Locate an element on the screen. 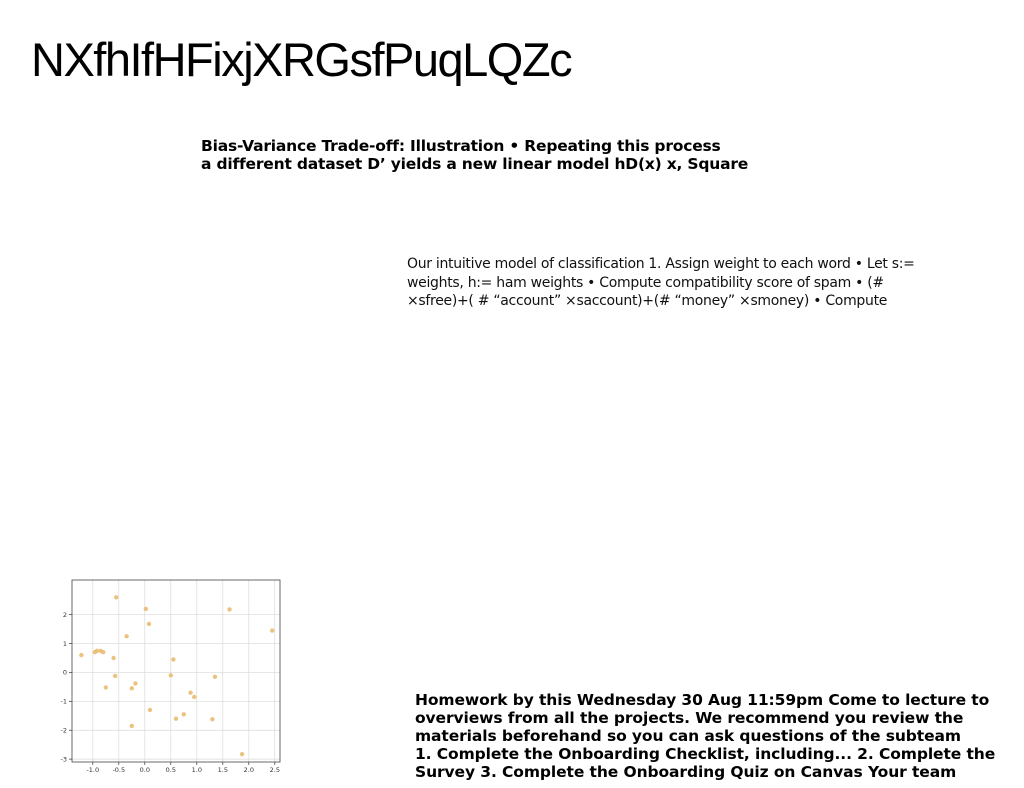 This screenshot has width=1024, height=788. y-tick-label: -1 is located at coordinates (64, 702).